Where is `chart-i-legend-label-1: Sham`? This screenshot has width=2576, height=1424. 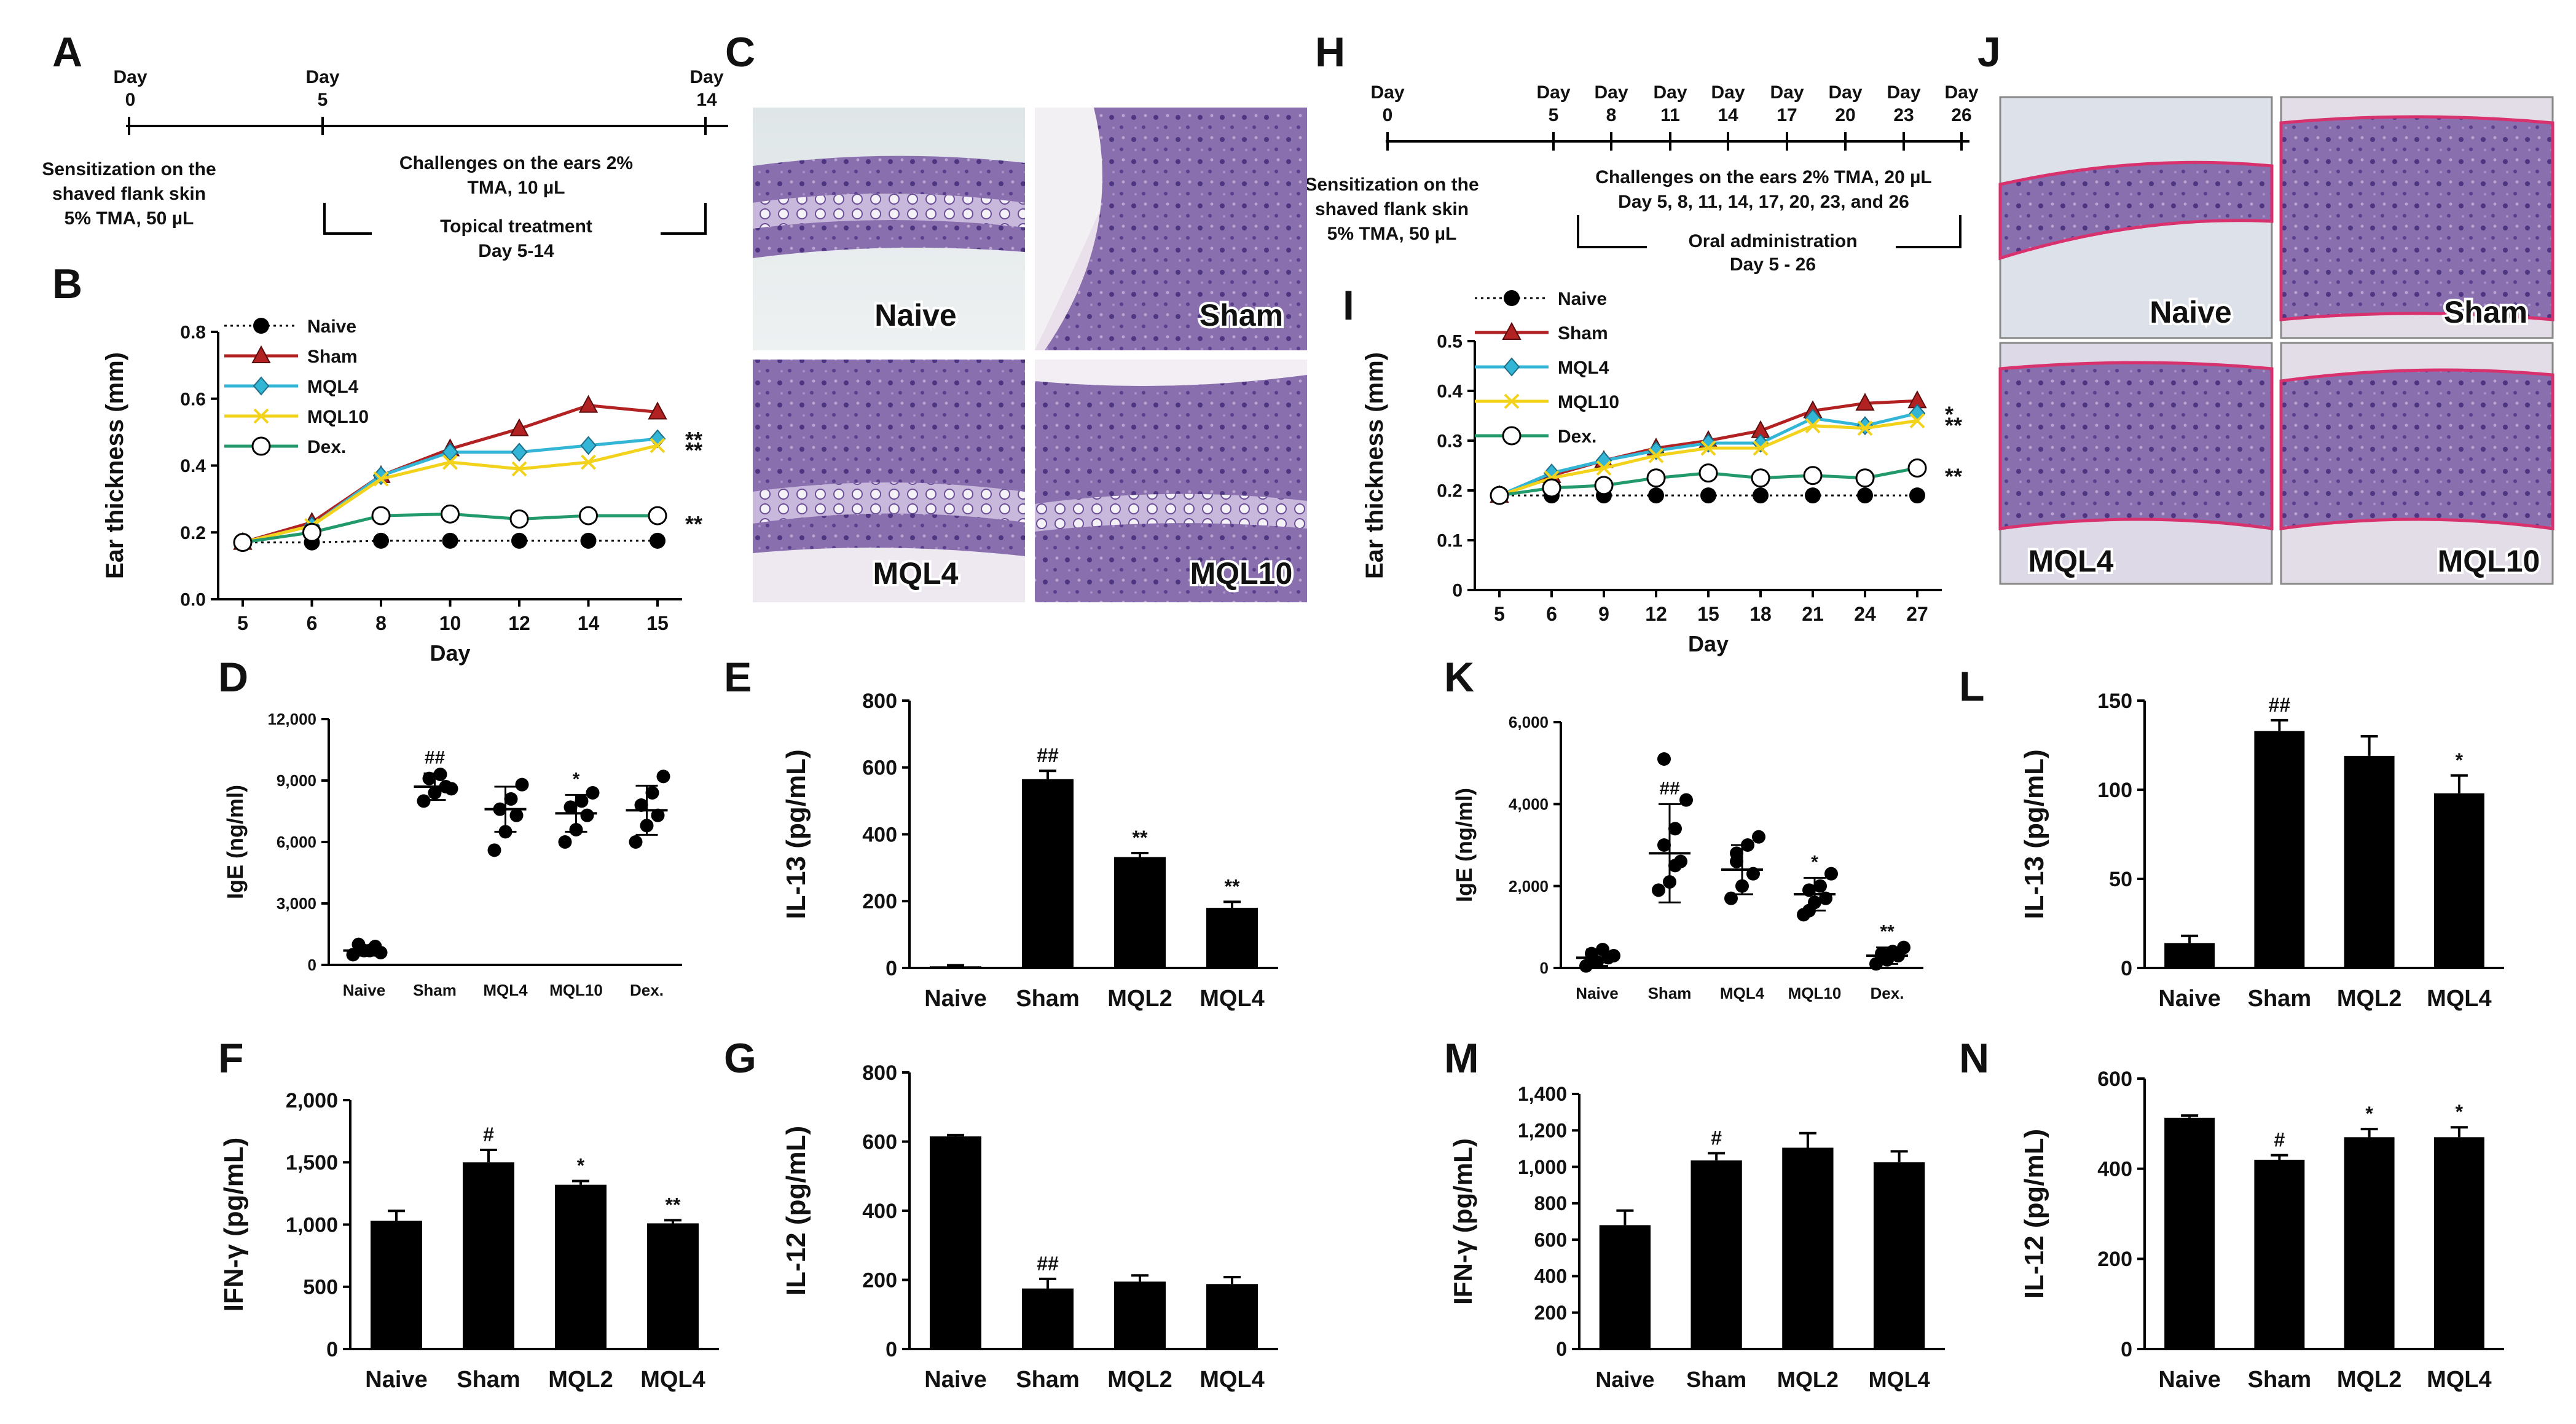 chart-i-legend-label-1: Sham is located at coordinates (1583, 333).